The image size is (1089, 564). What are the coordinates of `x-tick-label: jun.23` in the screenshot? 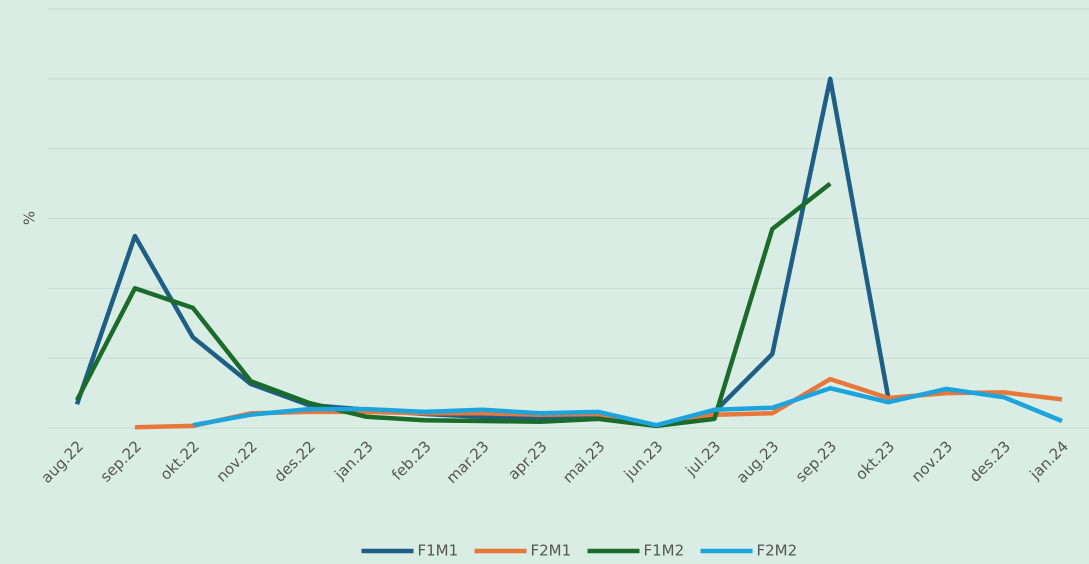 It's located at (643, 460).